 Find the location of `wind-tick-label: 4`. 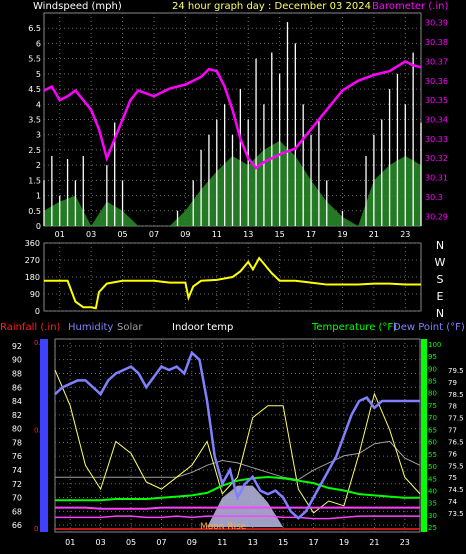

wind-tick-label: 4 is located at coordinates (38, 104).